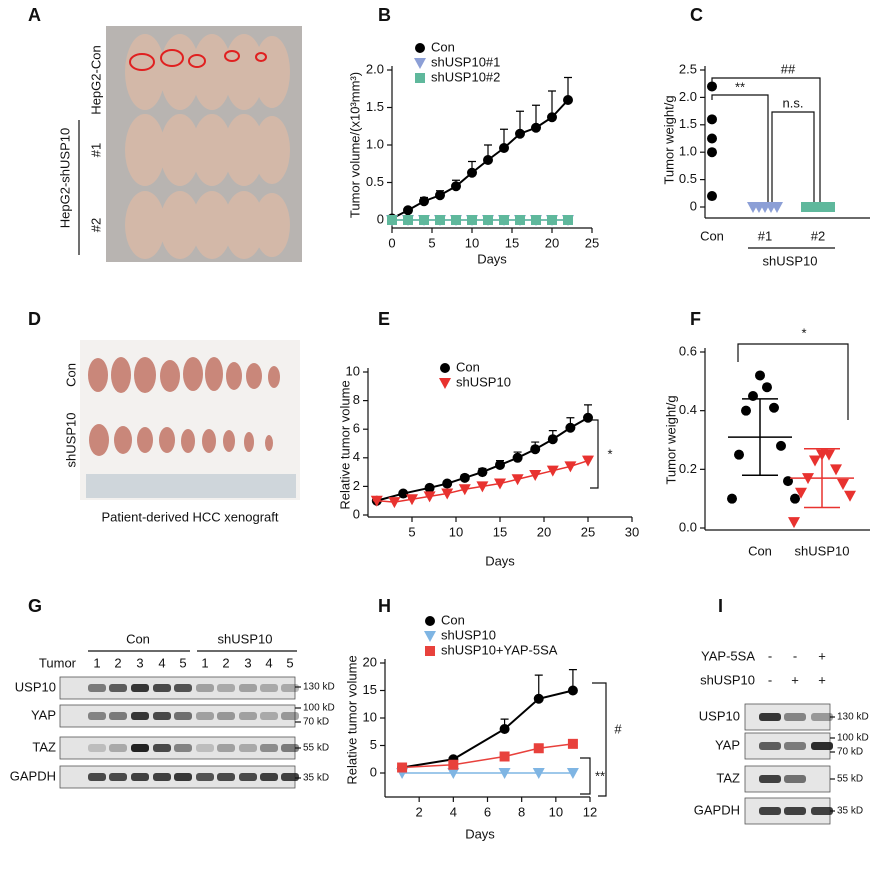 This screenshot has height=877, width=886. Describe the element at coordinates (190, 420) in the screenshot. I see `tumor-photo` at that location.